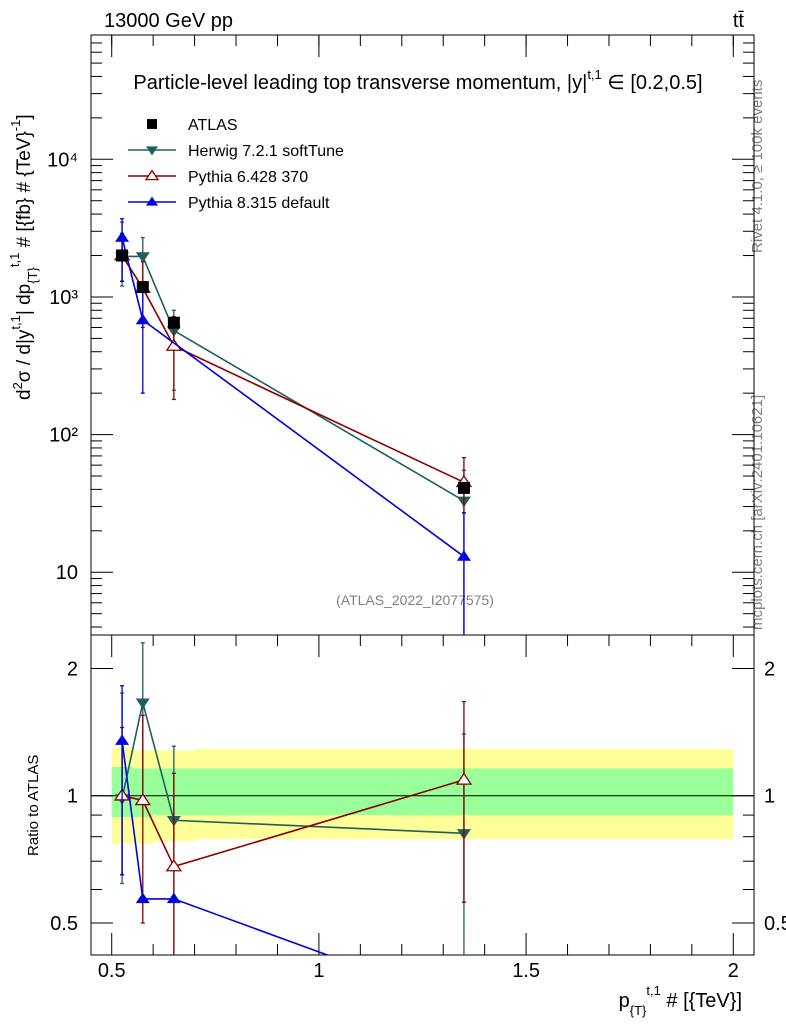 The image size is (786, 1024). What do you see at coordinates (62, 160) in the screenshot?
I see `main-ytick-label: 10⁴` at bounding box center [62, 160].